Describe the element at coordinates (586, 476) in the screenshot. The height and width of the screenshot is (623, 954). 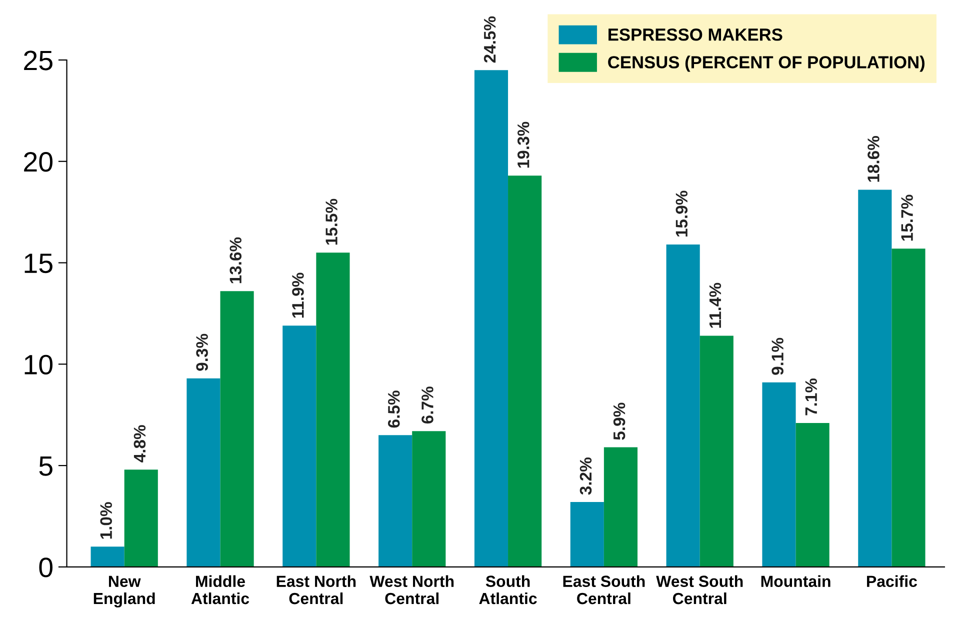
I see `data-label: 3.2%` at that location.